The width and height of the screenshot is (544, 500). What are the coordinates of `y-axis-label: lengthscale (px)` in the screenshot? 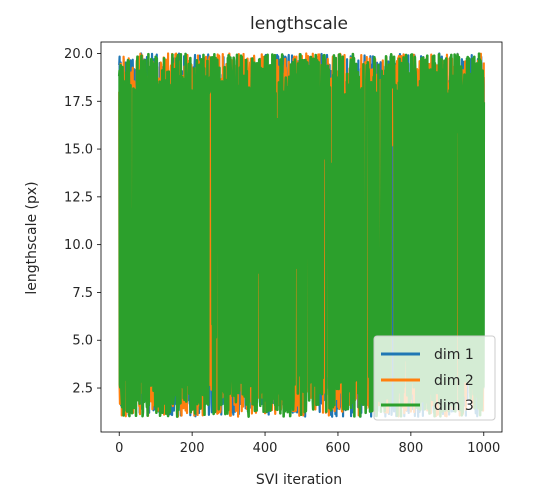 It's located at (32, 237).